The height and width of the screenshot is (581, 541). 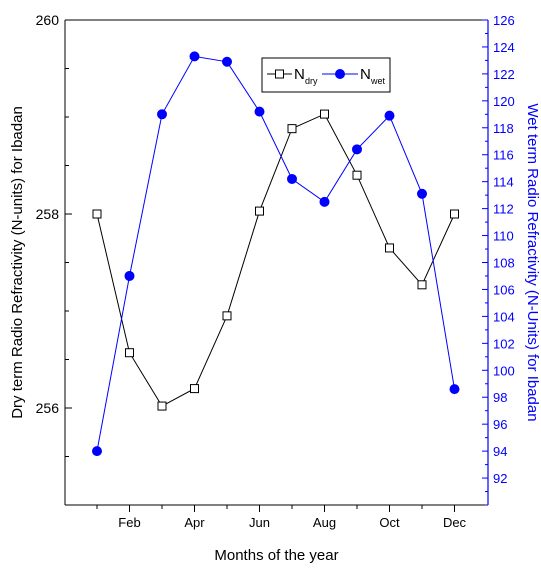 I want to click on right-y-tick-label: 122, so click(x=504, y=74).